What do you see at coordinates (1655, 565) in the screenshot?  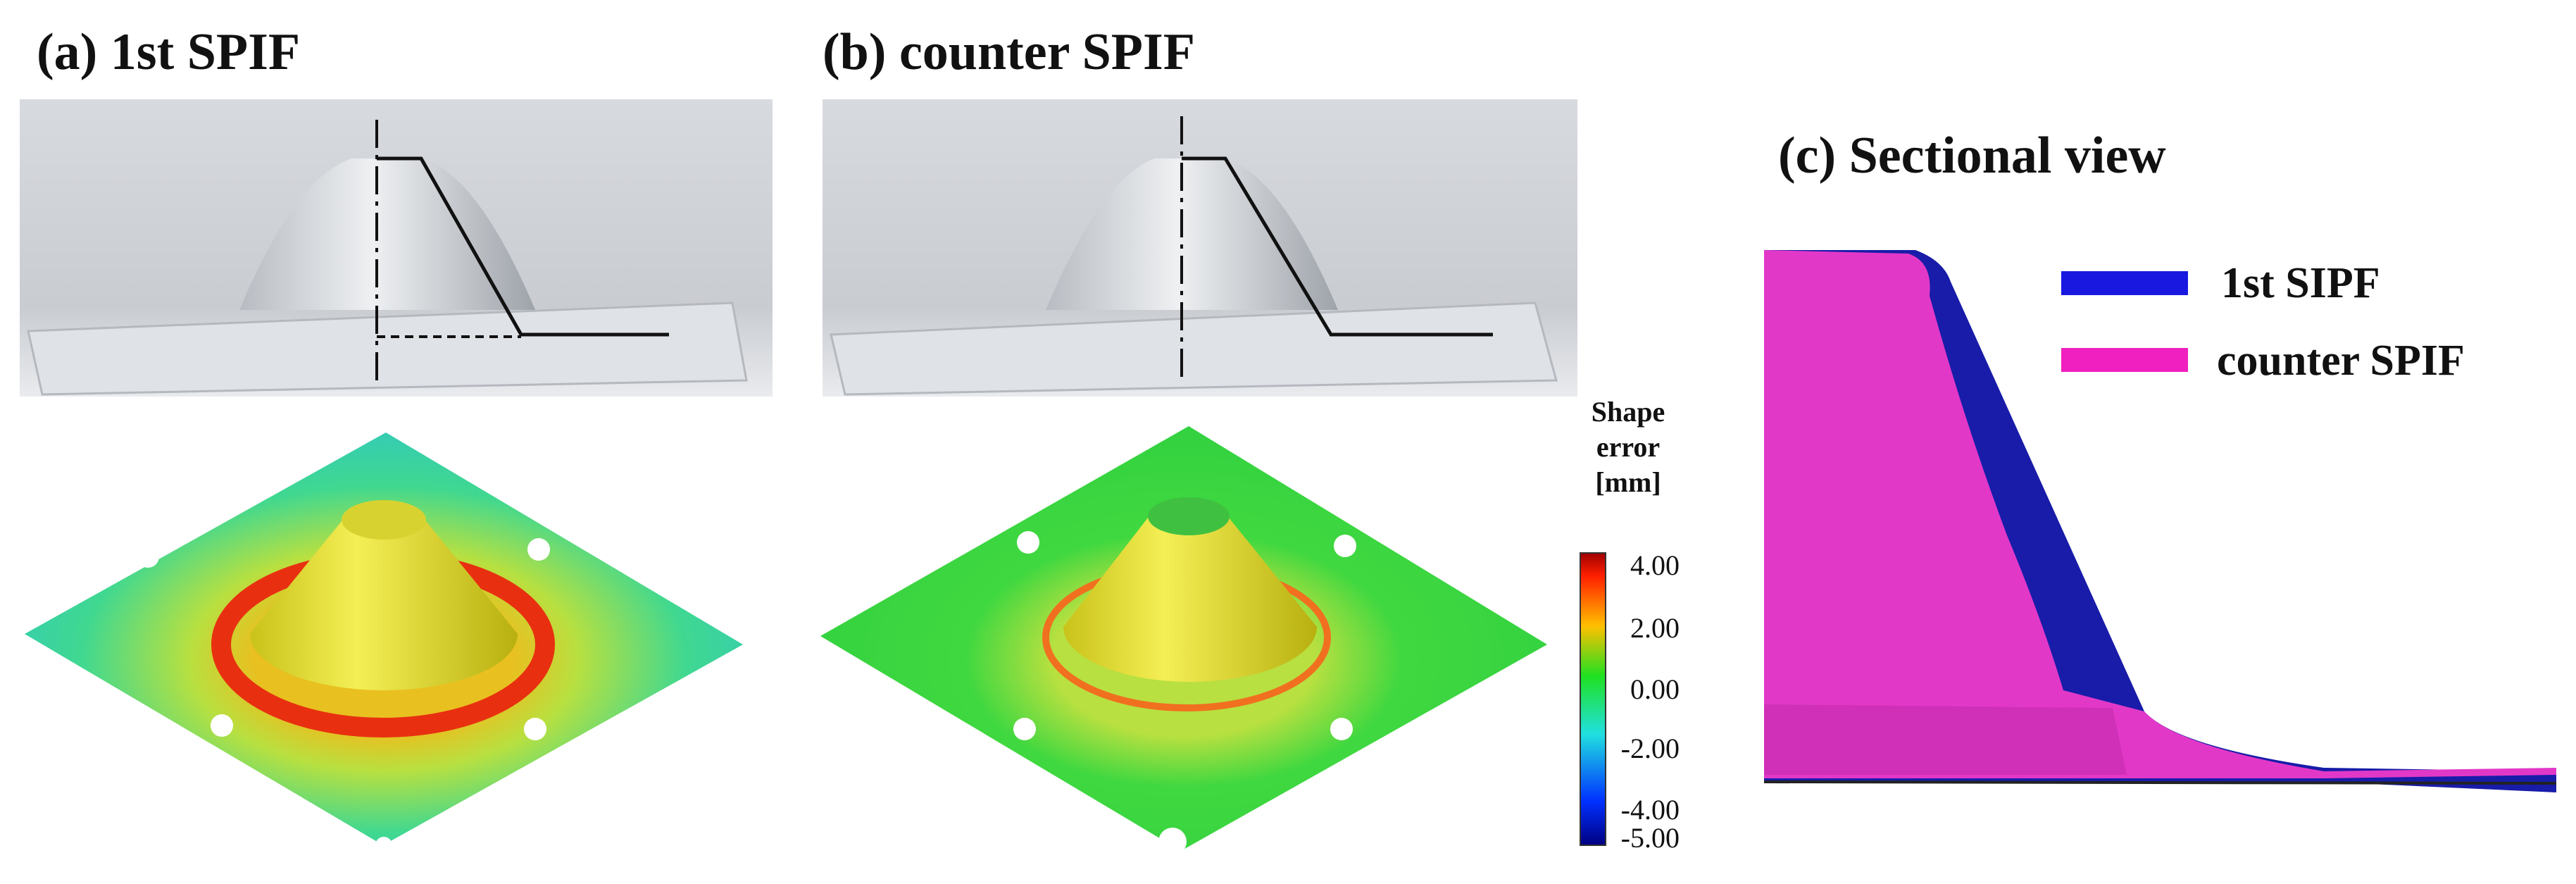 I see `colorbar-tick-label: 4.00` at bounding box center [1655, 565].